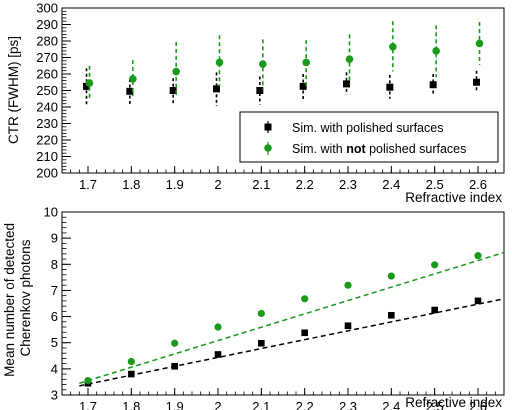  What do you see at coordinates (453, 402) in the screenshot?
I see `photons-x-axis-title: Refractive index` at bounding box center [453, 402].